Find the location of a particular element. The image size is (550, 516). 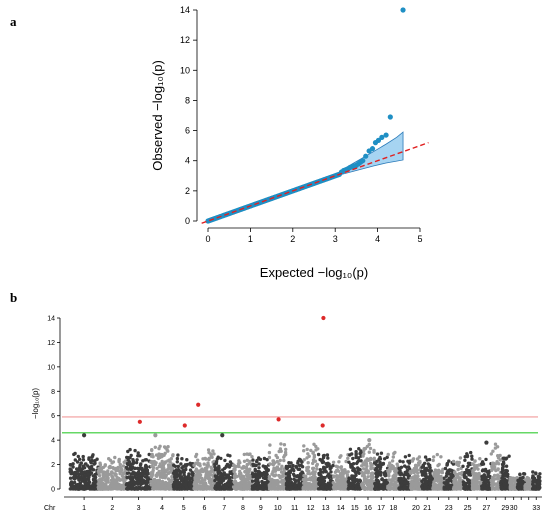

chromosome-tick-label: 30 is located at coordinates (514, 508).